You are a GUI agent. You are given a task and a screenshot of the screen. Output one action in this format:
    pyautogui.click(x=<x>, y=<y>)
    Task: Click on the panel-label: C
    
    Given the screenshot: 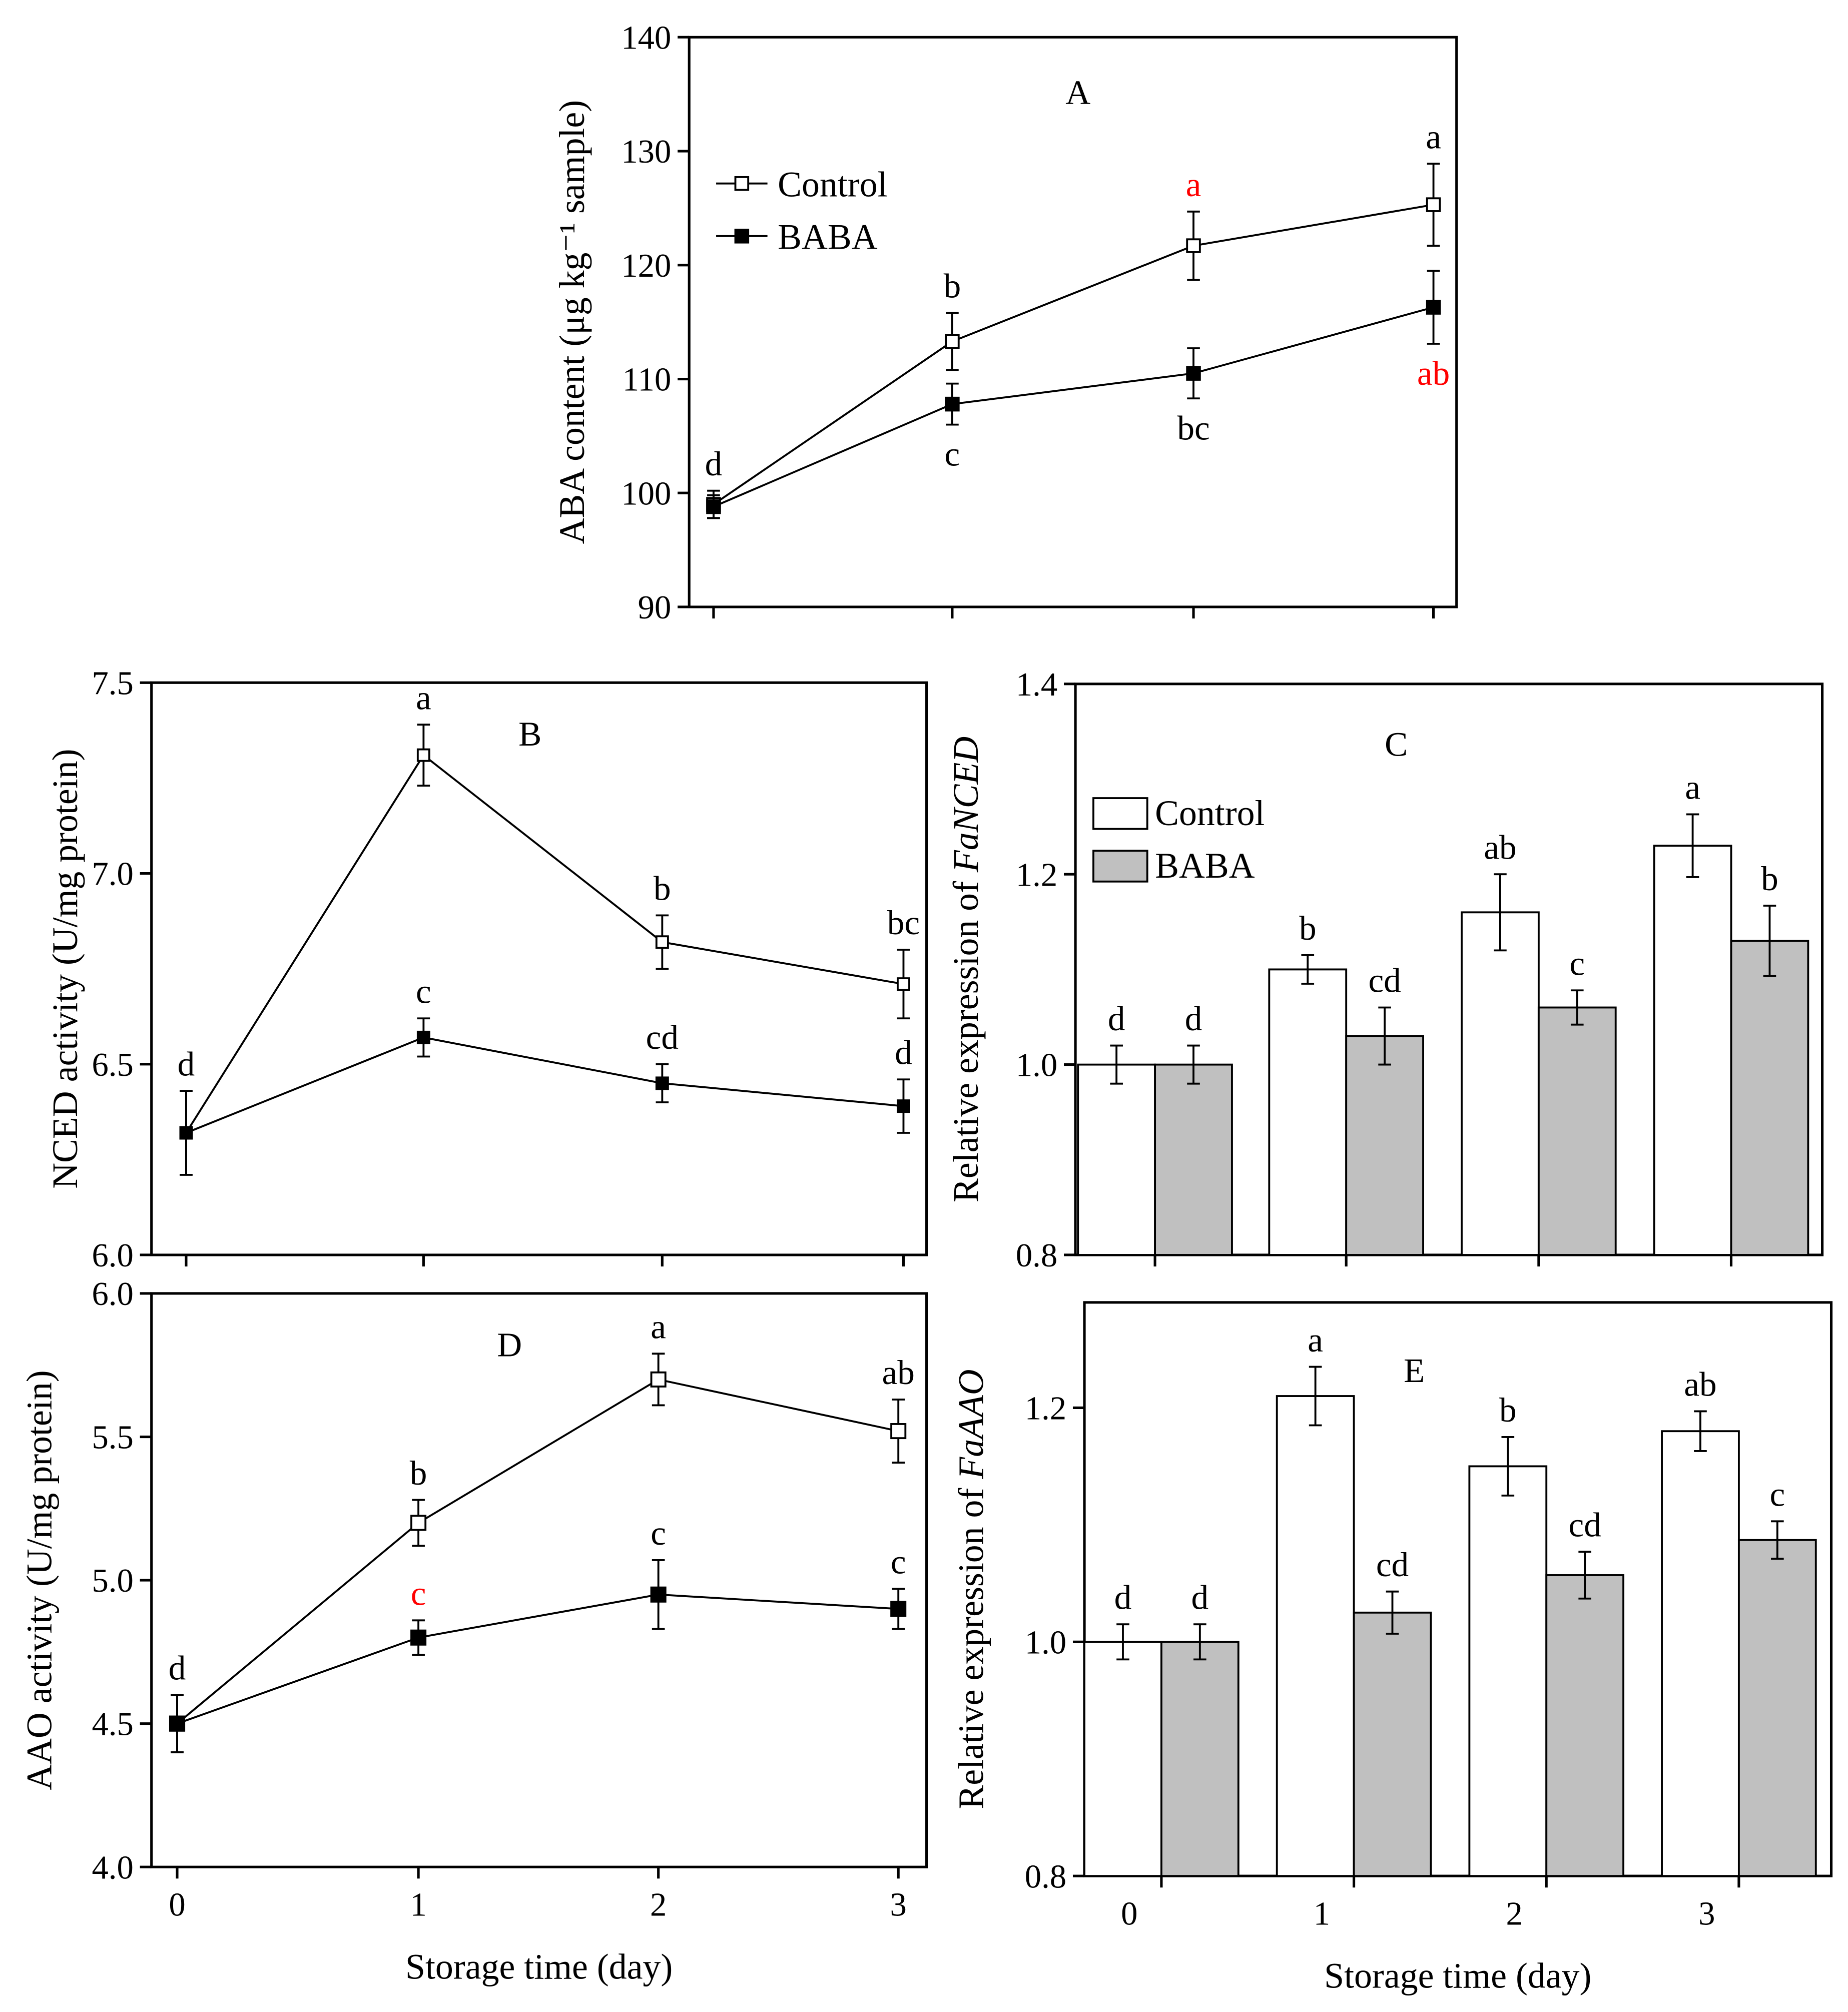 What is the action you would take?
    pyautogui.click(x=1397, y=744)
    